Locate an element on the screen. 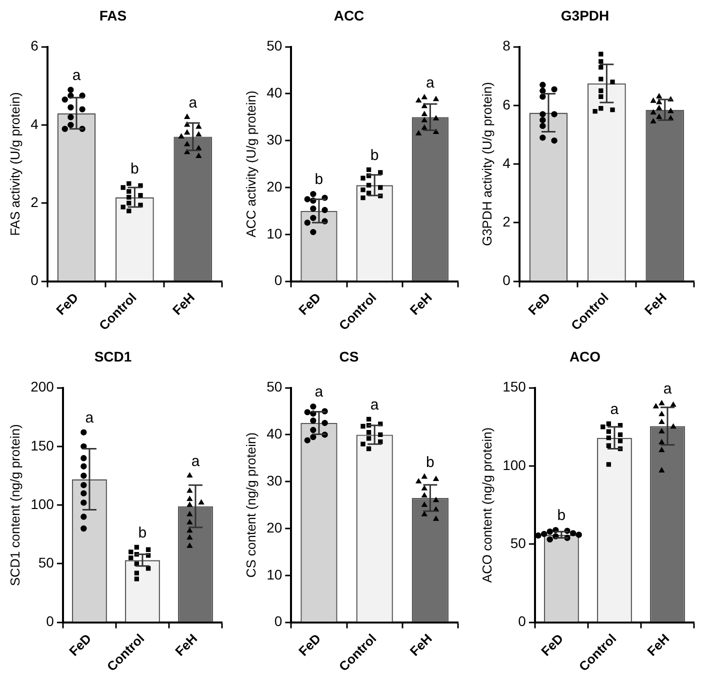 The width and height of the screenshot is (708, 682). y-axis-title: FAS activity (U/g protein) is located at coordinates (14, 164).